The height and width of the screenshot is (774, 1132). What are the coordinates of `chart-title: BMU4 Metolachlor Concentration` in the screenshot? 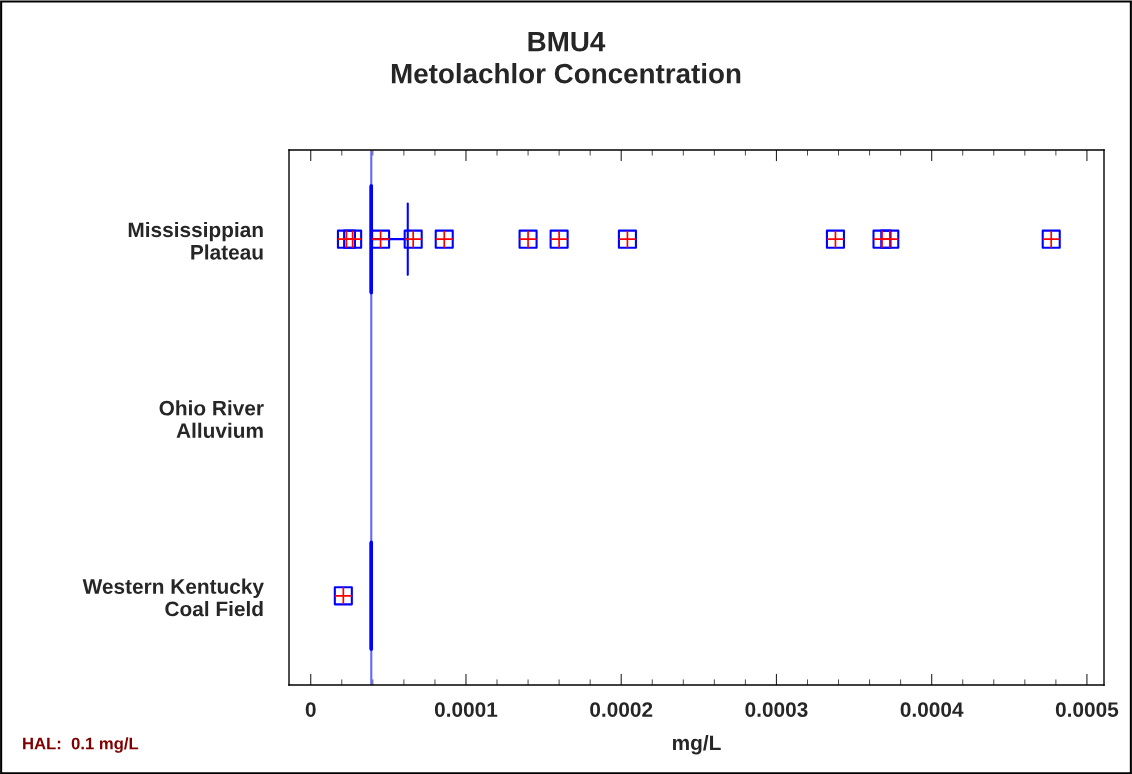 It's located at (566, 58).